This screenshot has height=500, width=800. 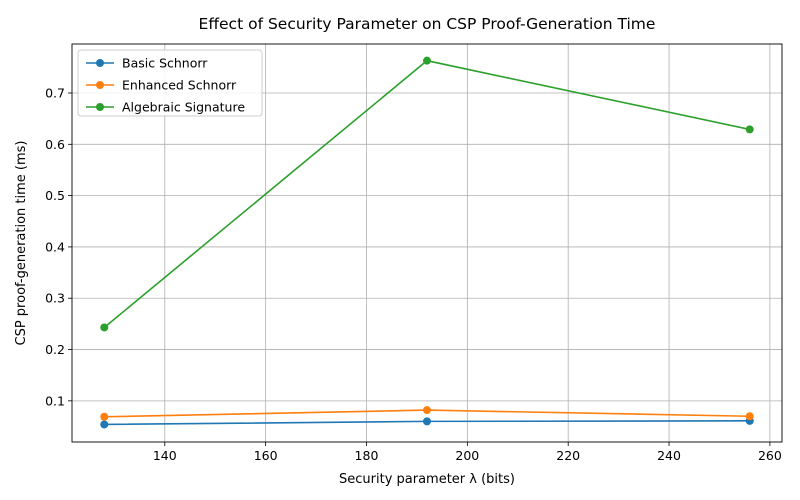 What do you see at coordinates (770, 455) in the screenshot?
I see `x-tick-label: 260` at bounding box center [770, 455].